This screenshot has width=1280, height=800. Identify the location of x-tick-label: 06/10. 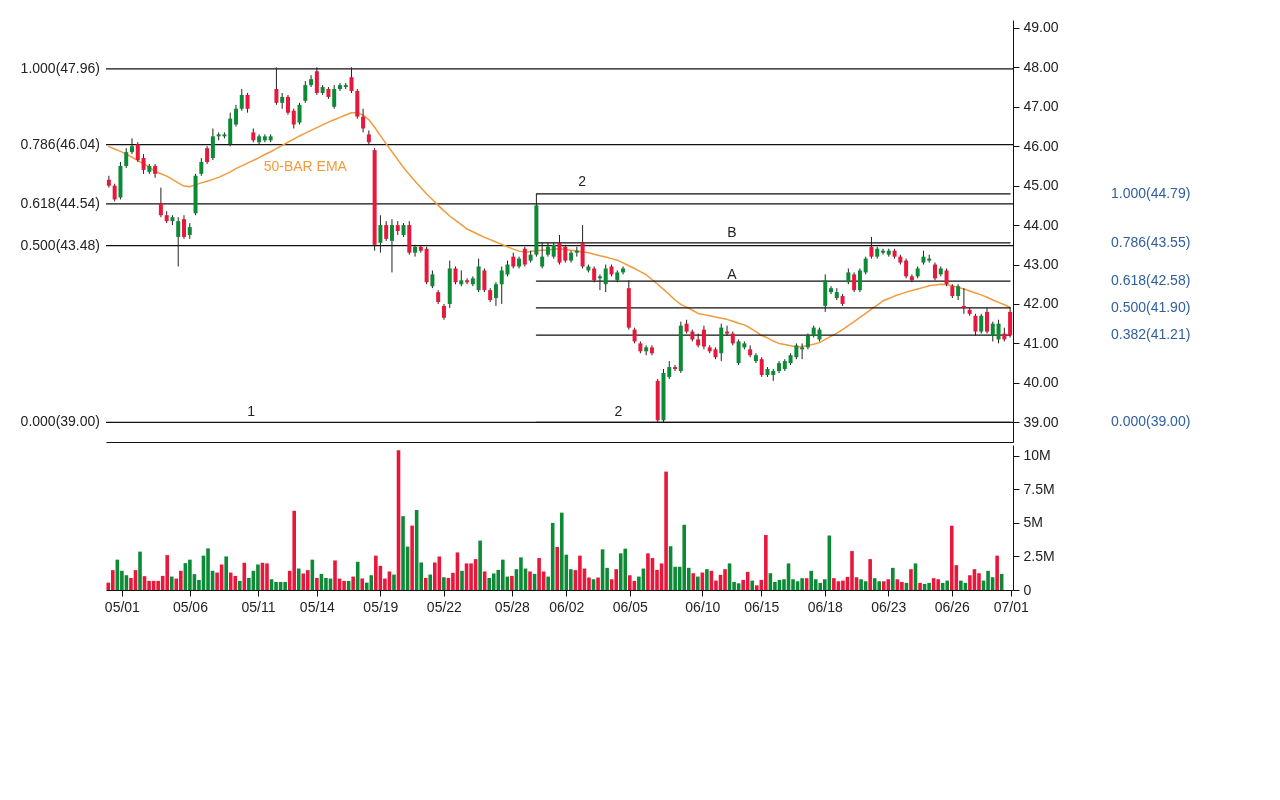
(703, 606).